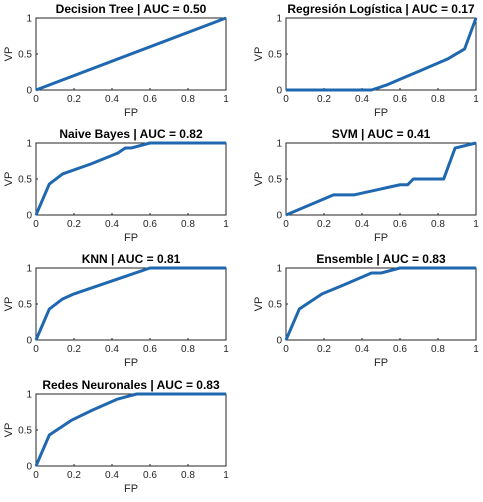 The width and height of the screenshot is (483, 502). What do you see at coordinates (381, 9) in the screenshot?
I see `chart-title: Regresión Logística | AUC = 0.17` at bounding box center [381, 9].